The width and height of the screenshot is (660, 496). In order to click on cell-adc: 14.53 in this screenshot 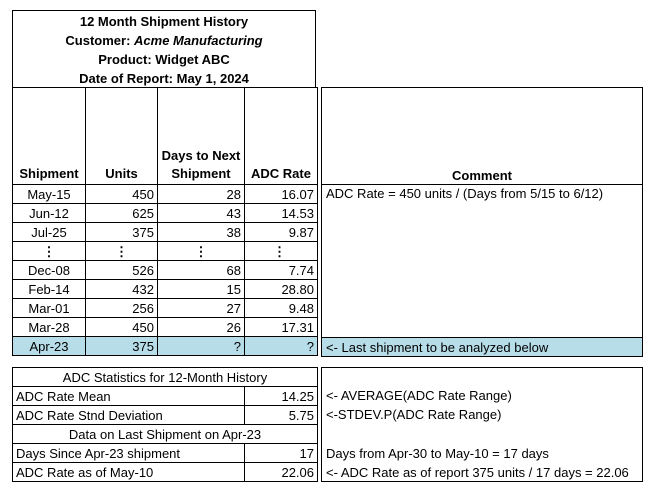, I will do `click(281, 213)`.